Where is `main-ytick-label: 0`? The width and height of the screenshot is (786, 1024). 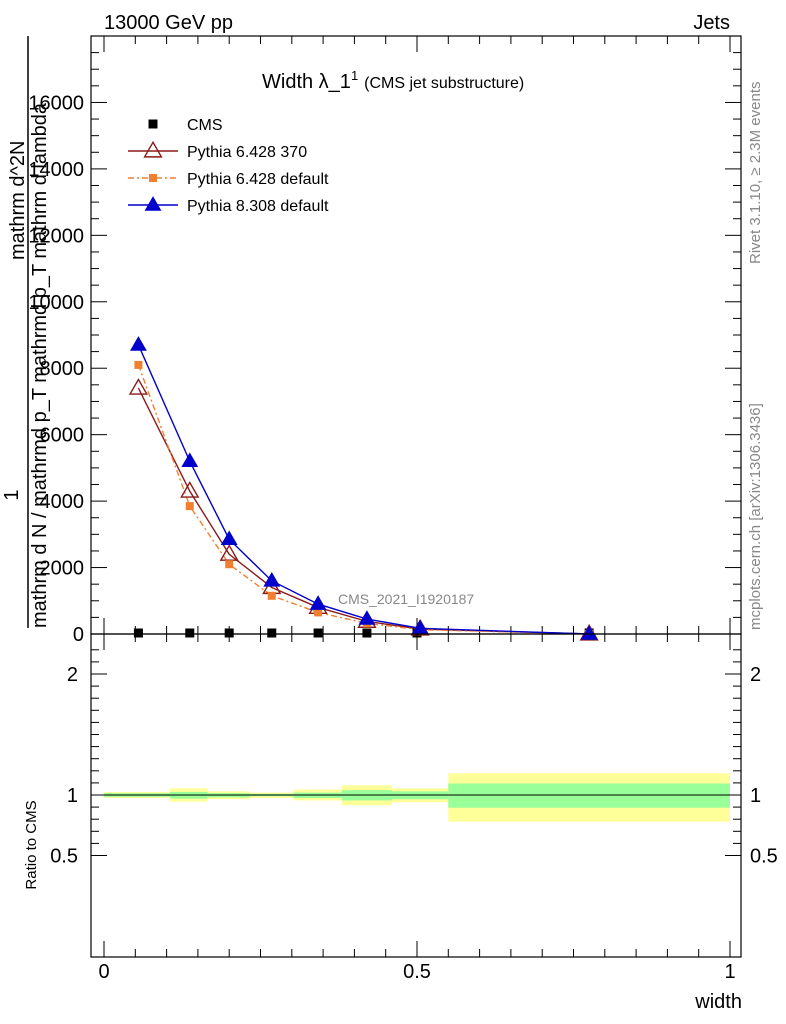
main-ytick-label: 0 is located at coordinates (78, 635).